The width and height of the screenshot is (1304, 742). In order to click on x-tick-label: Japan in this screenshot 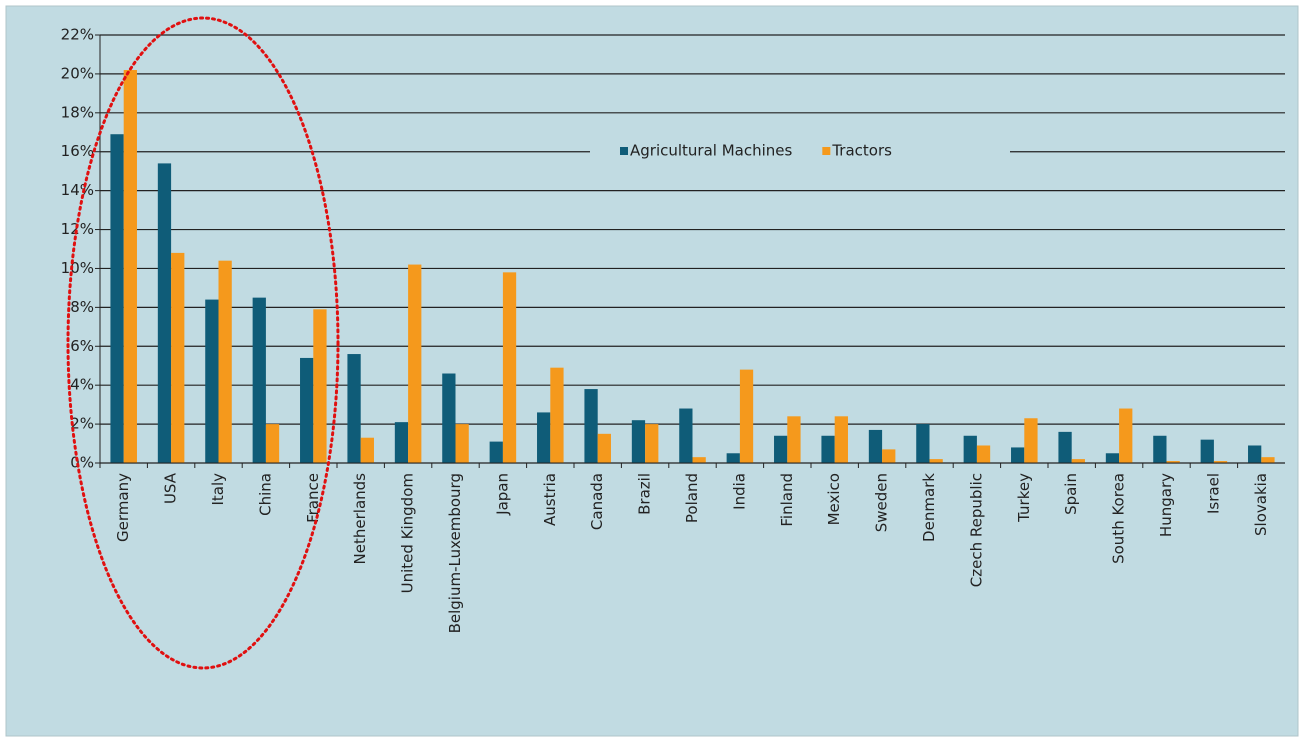, I will do `click(502, 494)`.